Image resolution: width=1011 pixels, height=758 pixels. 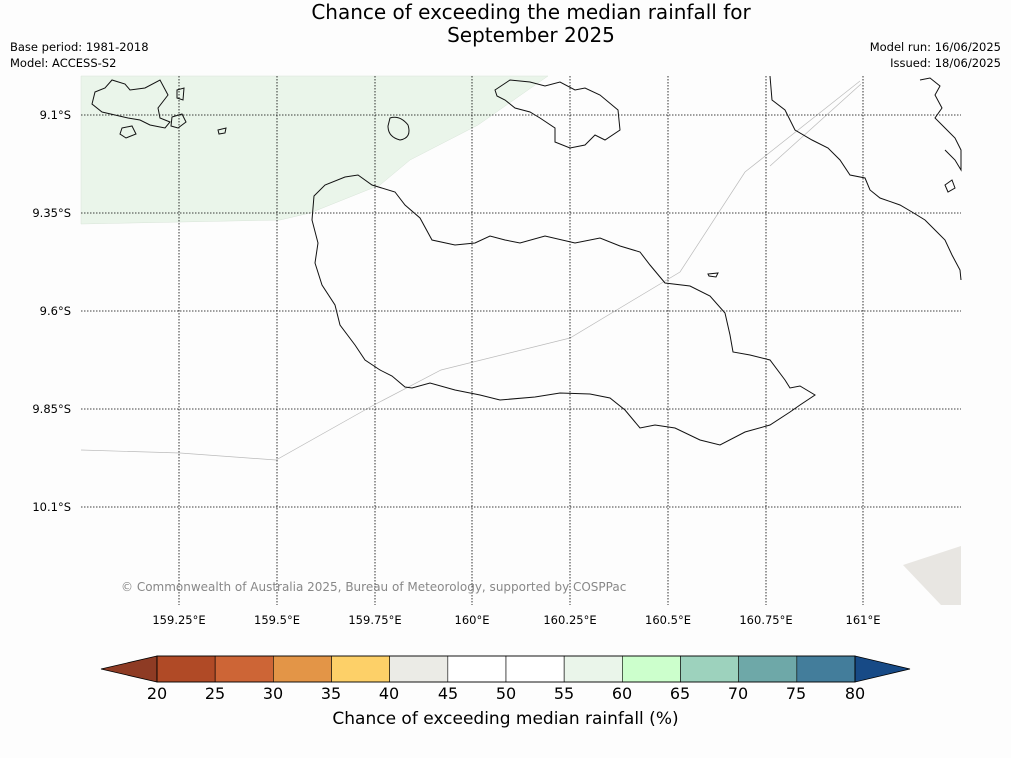 I want to click on meta-right: Model run: 16/06/2025 Issued: 18/06/2025, so click(x=935, y=55).